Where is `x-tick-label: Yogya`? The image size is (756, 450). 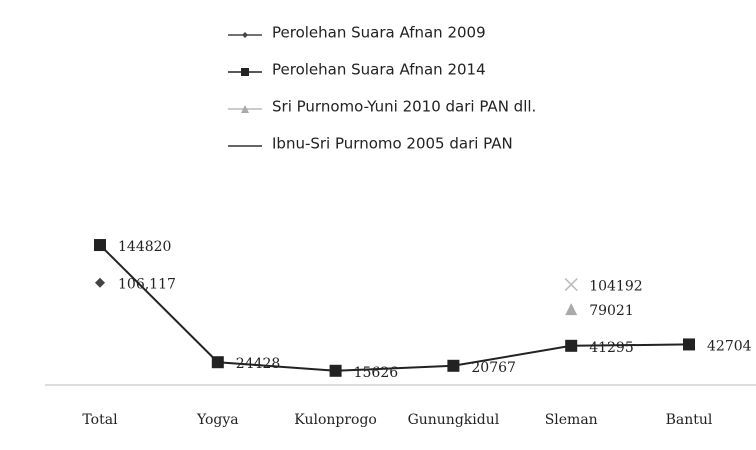 x-tick-label: Yogya is located at coordinates (217, 420).